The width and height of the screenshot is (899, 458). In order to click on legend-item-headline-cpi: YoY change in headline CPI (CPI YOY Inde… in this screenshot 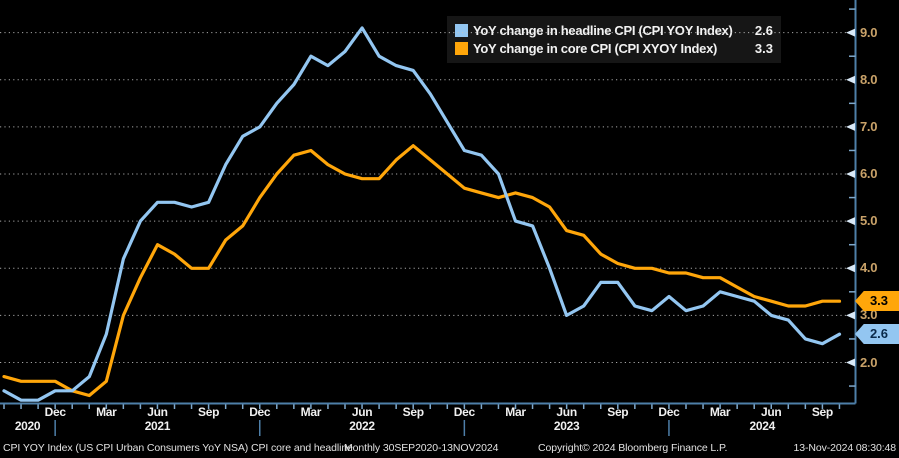, I will do `click(614, 30)`.